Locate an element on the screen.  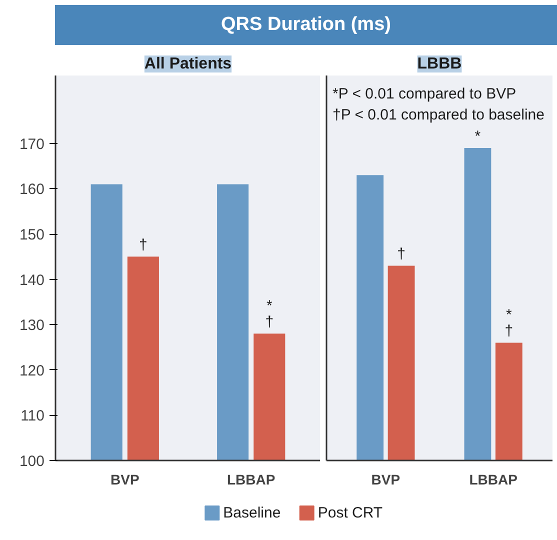
y-tick-label: 160 is located at coordinates (32, 189).